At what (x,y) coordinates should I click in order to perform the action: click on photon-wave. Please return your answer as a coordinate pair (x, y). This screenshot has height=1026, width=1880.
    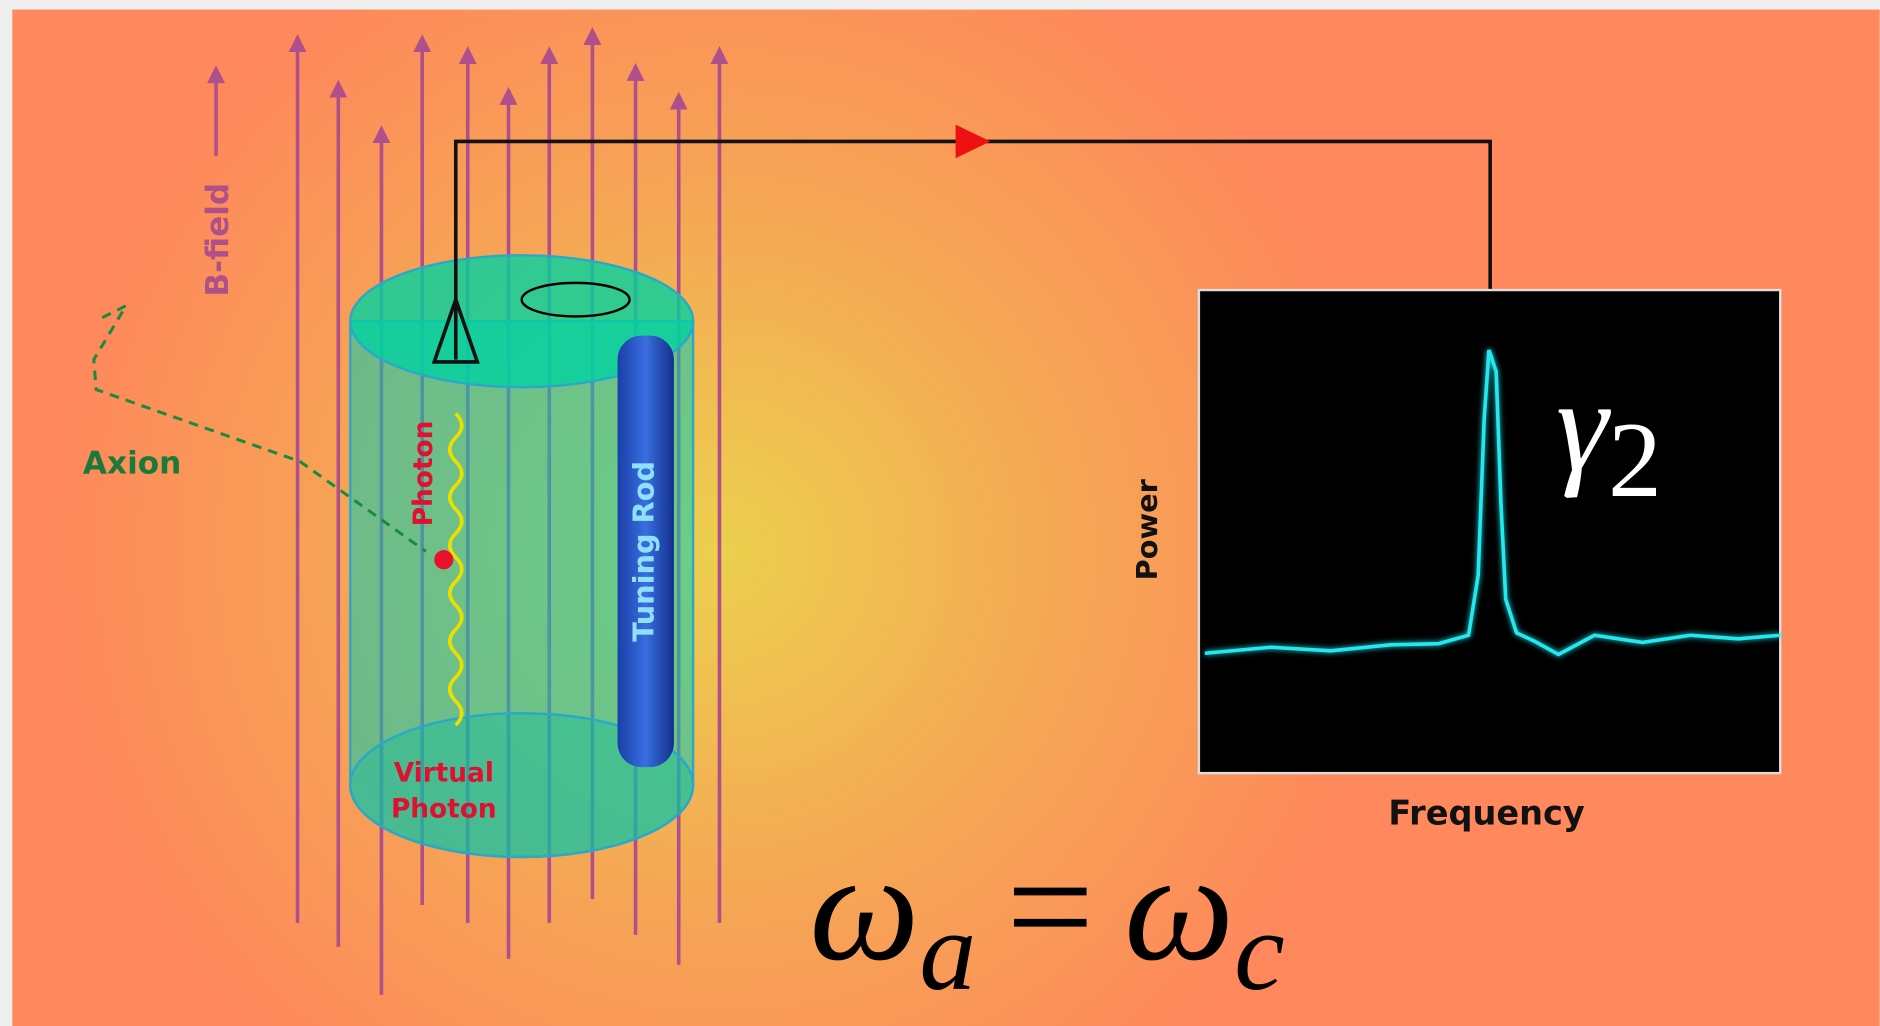
    Looking at the image, I should click on (455, 569).